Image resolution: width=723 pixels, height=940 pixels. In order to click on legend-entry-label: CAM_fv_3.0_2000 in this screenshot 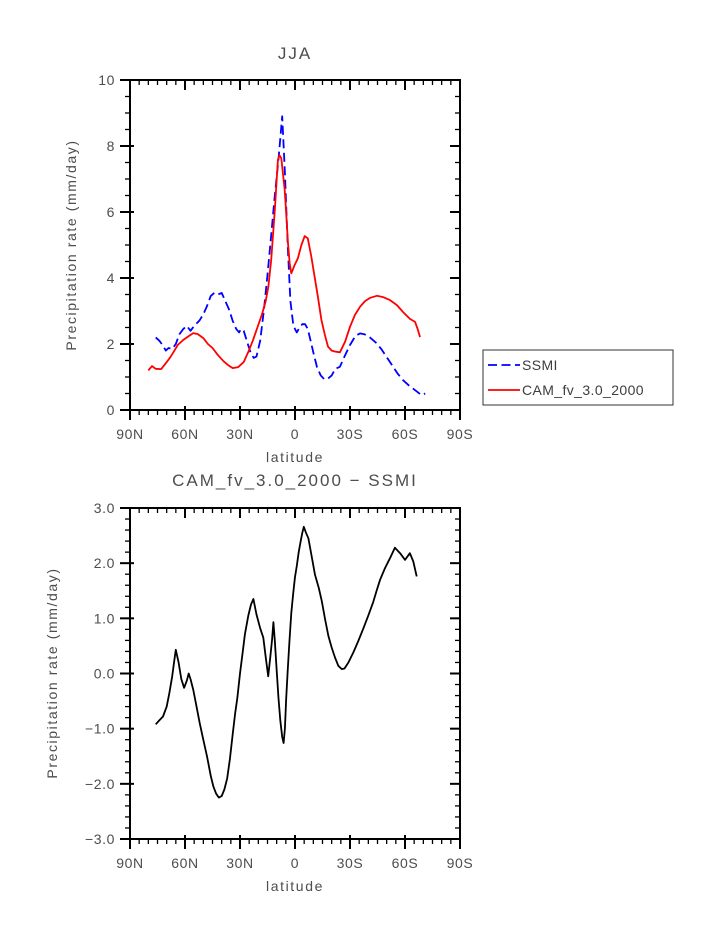, I will do `click(583, 390)`.